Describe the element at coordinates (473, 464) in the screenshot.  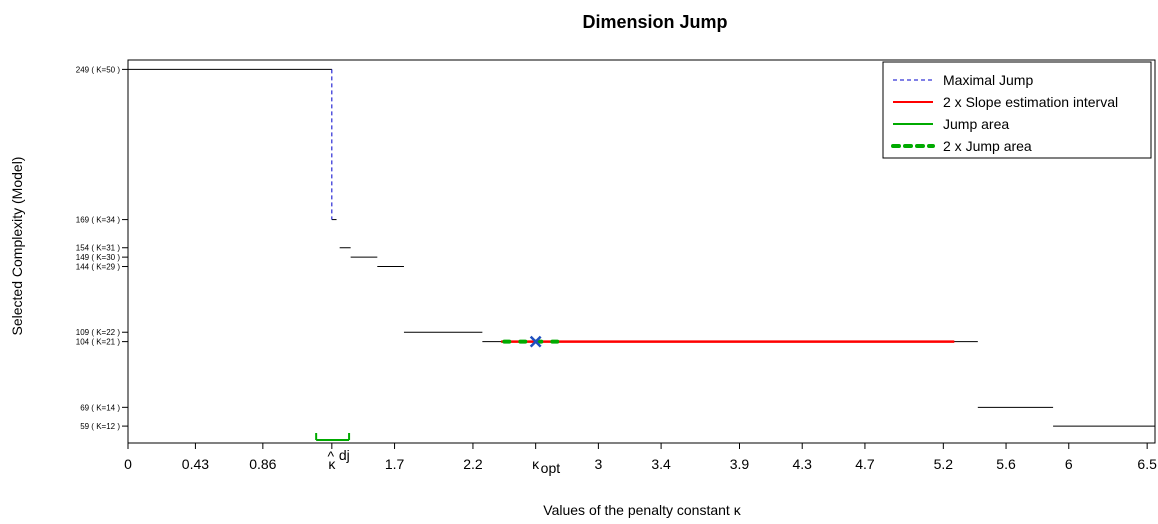
I see `x-tick-label: 2.2` at that location.